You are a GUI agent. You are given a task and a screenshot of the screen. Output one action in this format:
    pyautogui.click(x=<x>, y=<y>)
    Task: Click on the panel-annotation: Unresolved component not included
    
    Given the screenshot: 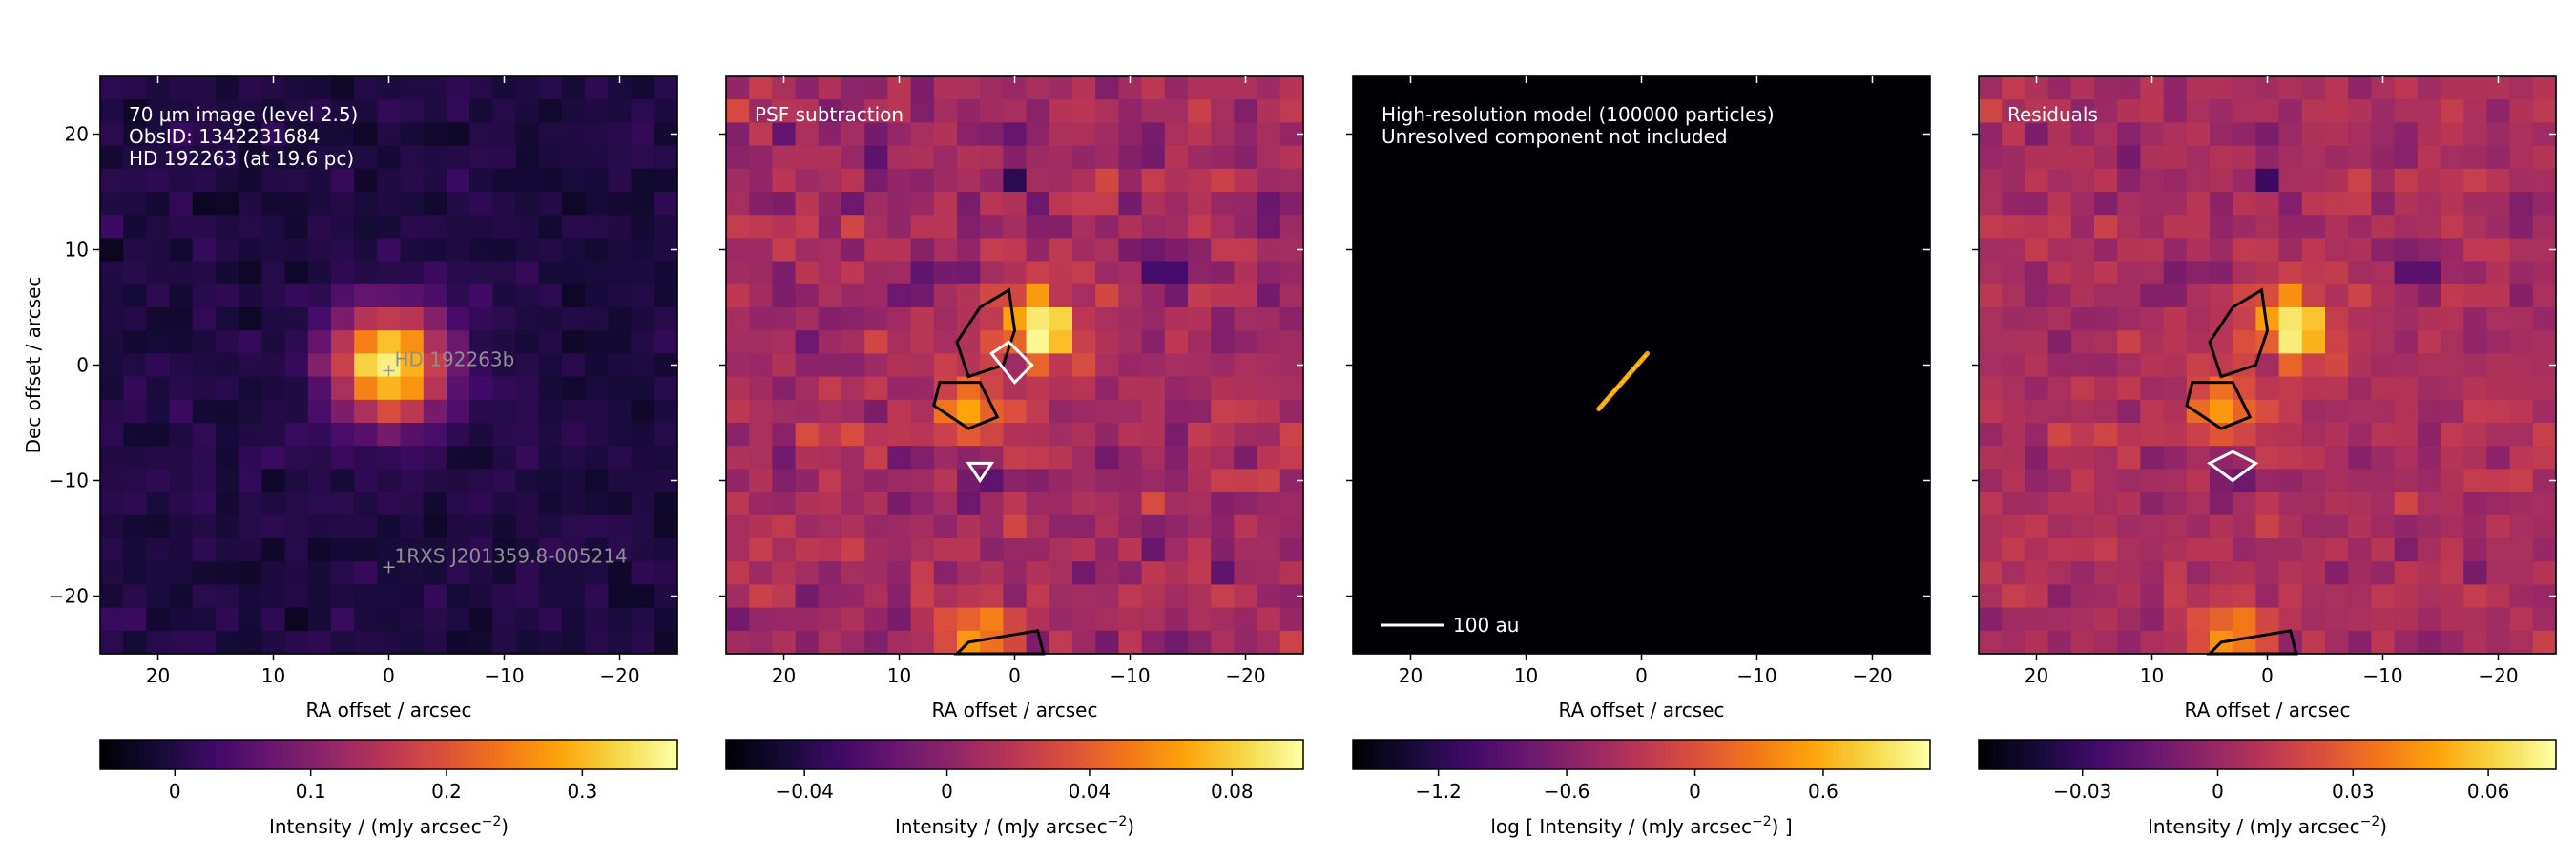 What is the action you would take?
    pyautogui.click(x=1554, y=136)
    